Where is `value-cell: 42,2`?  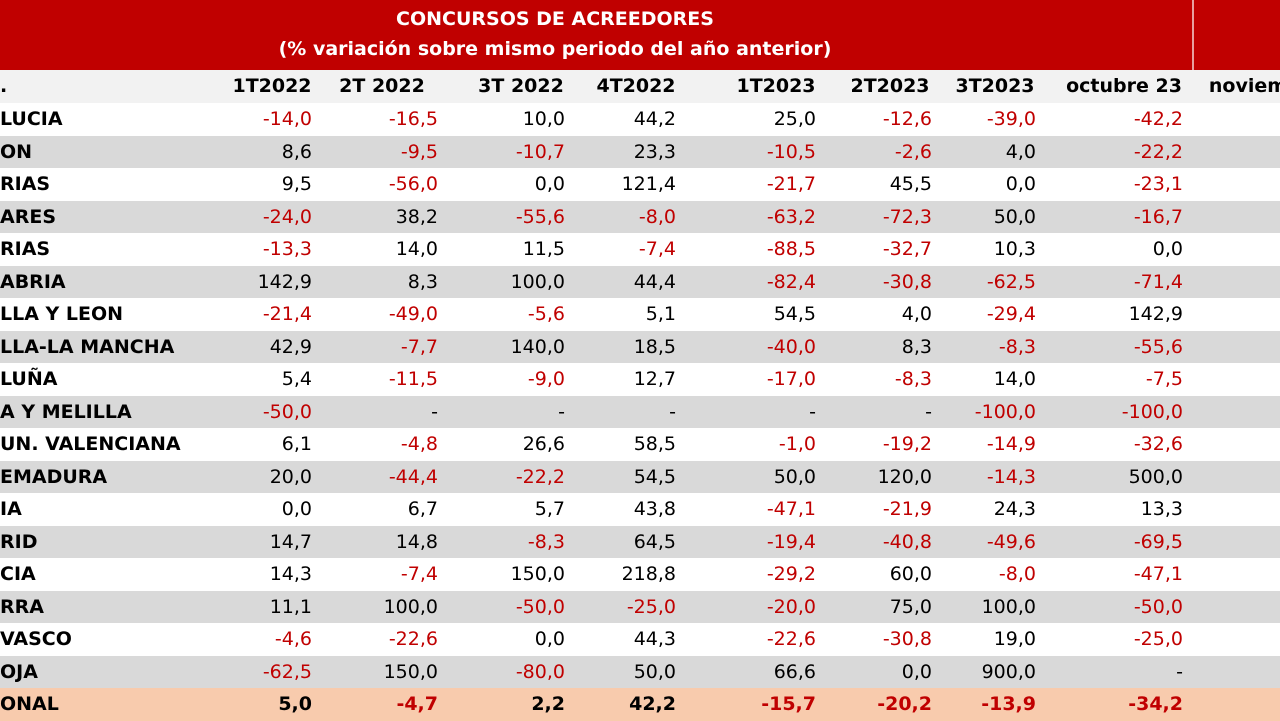
value-cell: 42,2 is located at coordinates (652, 704).